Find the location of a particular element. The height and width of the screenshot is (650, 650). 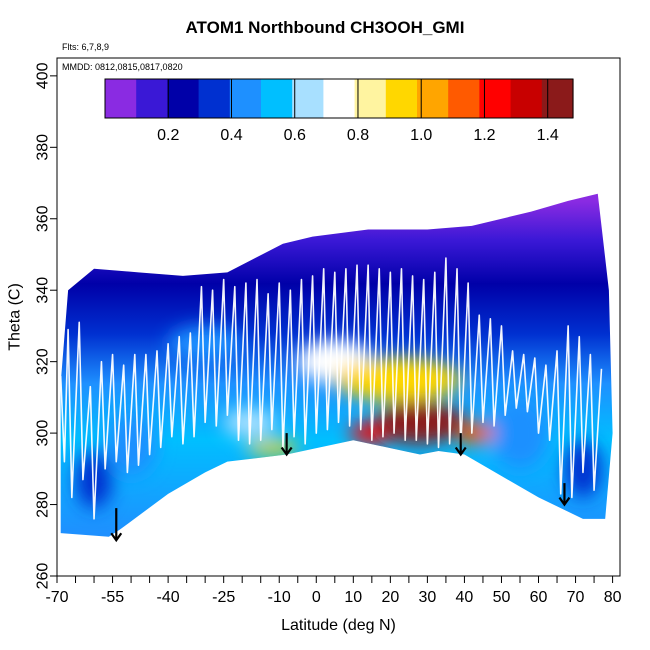

y-tick-label: 360 is located at coordinates (43, 218).